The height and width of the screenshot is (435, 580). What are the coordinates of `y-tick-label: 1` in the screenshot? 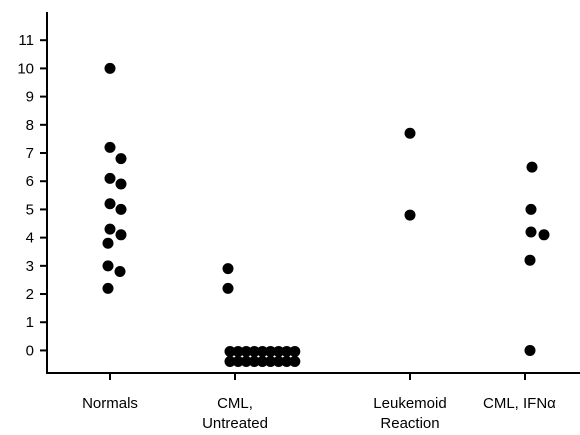 It's located at (30, 322).